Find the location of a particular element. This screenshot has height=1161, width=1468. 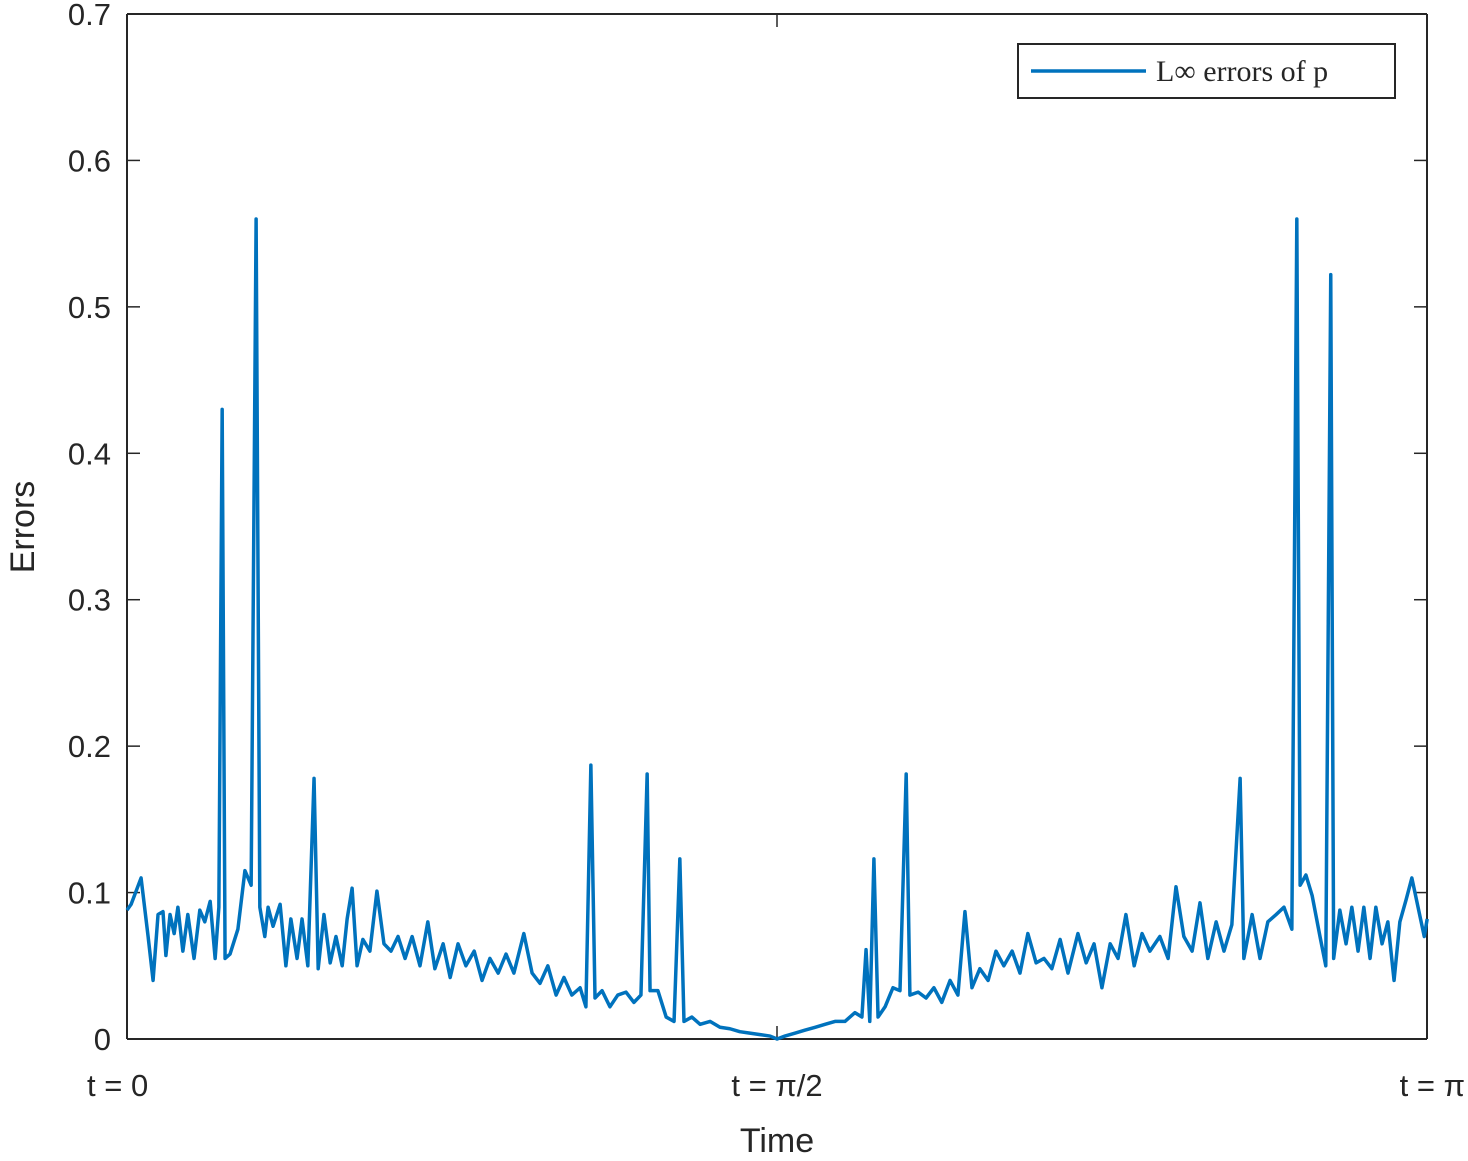

x-axis-label: Time is located at coordinates (777, 1139).